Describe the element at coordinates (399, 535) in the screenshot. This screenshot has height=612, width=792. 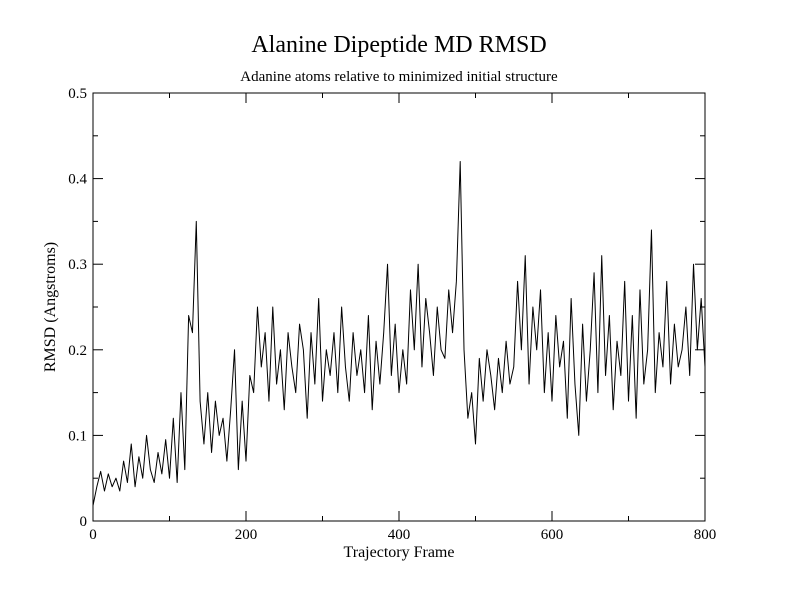
I see `x-tick-label: 400` at that location.